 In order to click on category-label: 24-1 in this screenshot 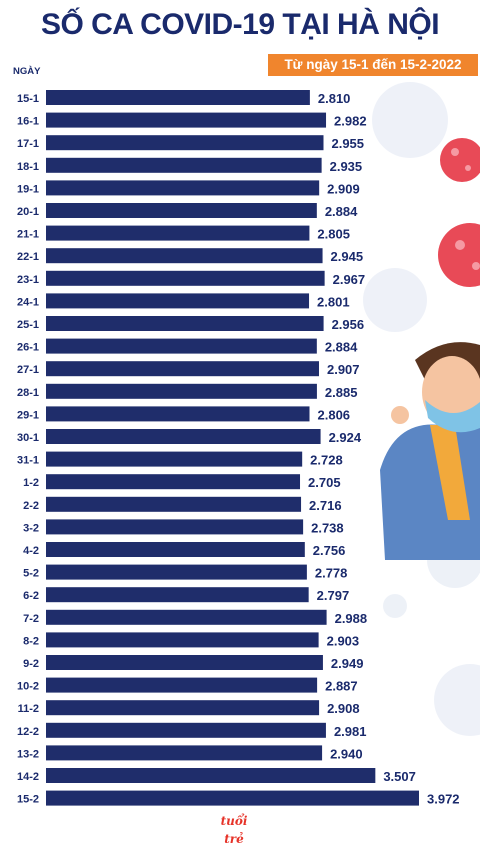, I will do `click(28, 302)`.